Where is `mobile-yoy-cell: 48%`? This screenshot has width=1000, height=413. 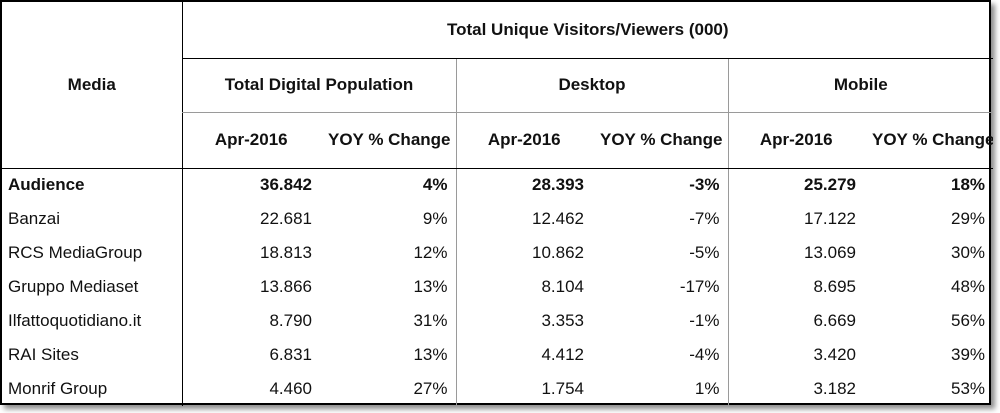 mobile-yoy-cell: 48% is located at coordinates (968, 286).